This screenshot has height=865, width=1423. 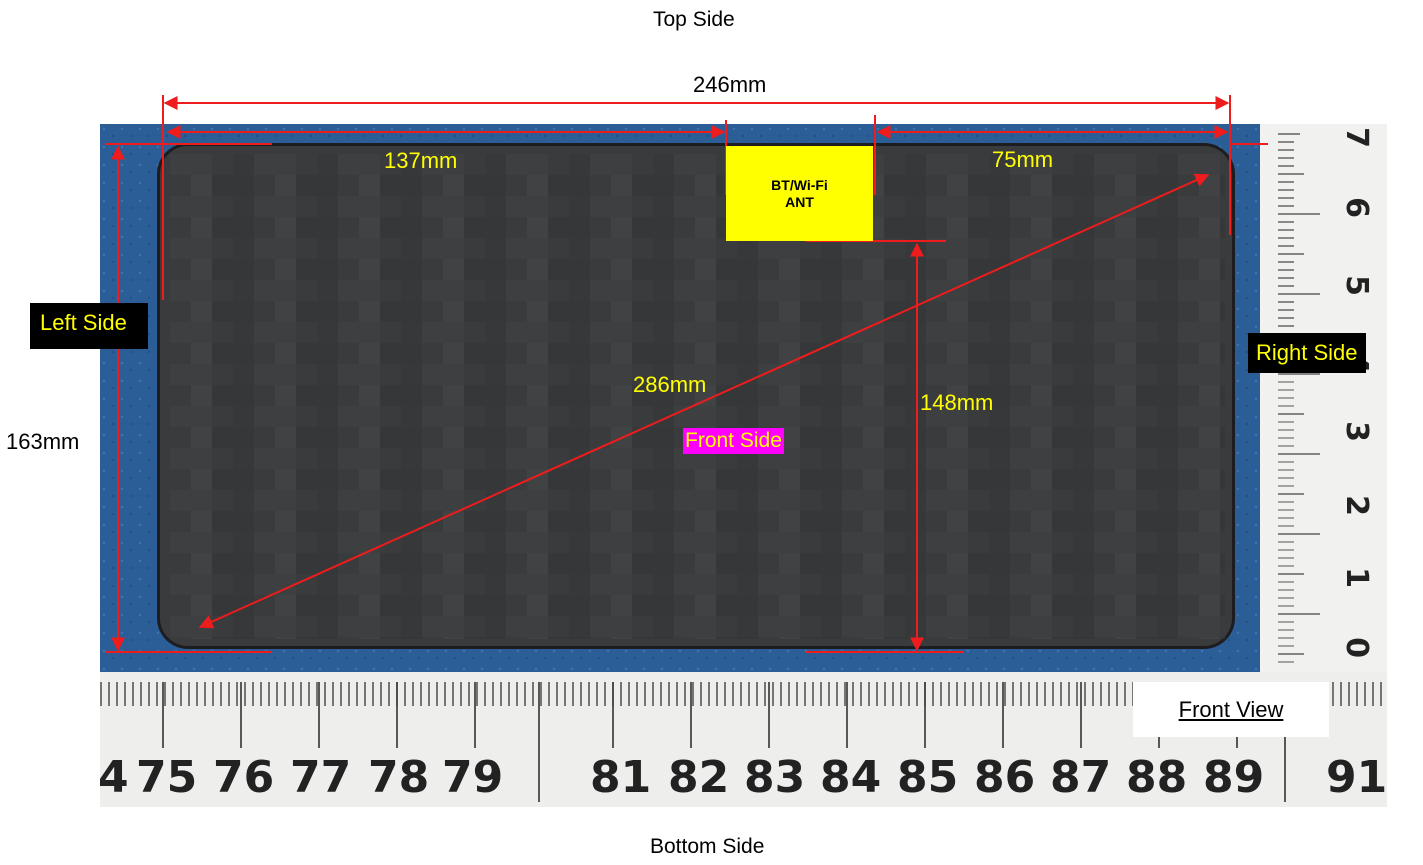 I want to click on dim-75-label: 75mm, so click(x=1022, y=160).